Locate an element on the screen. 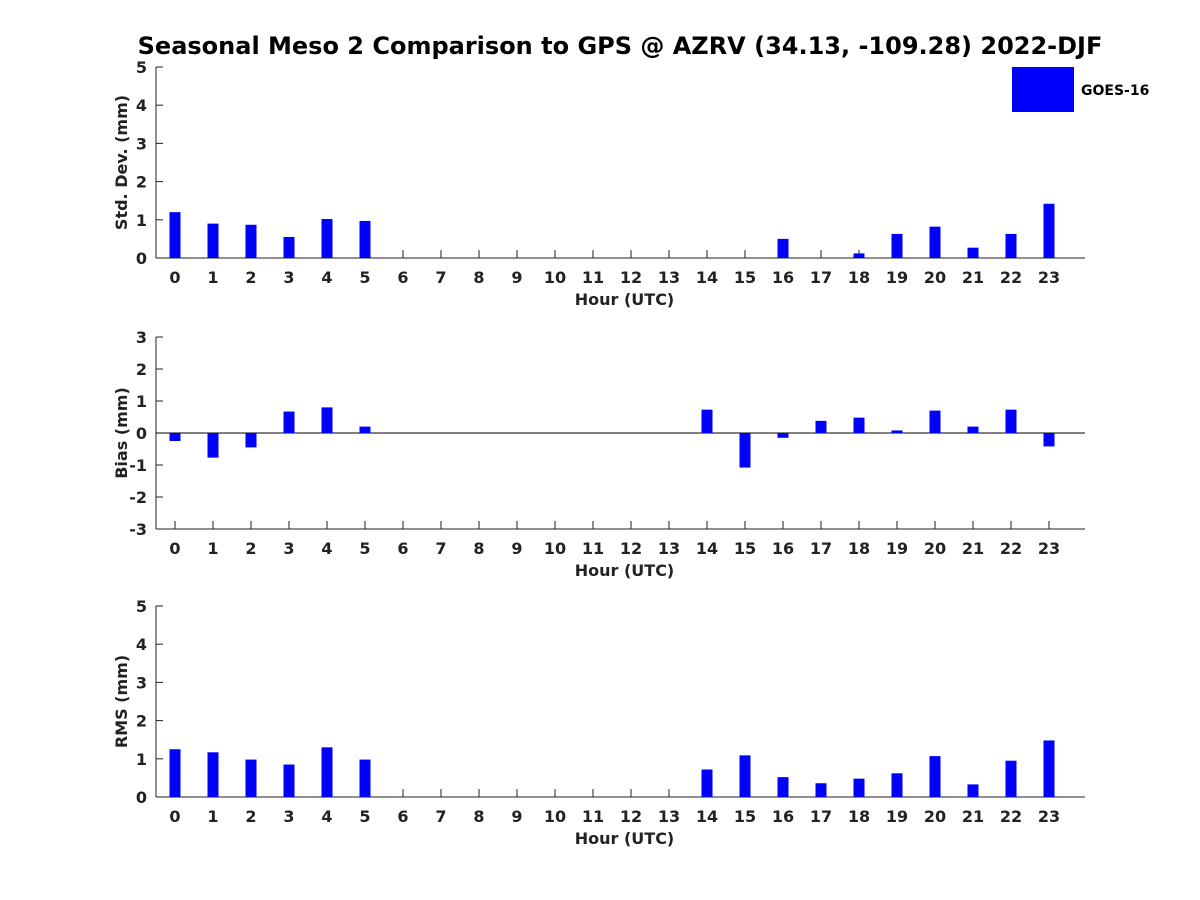 This screenshot has height=900, width=1200. x-tick-label: 0 is located at coordinates (174, 816).